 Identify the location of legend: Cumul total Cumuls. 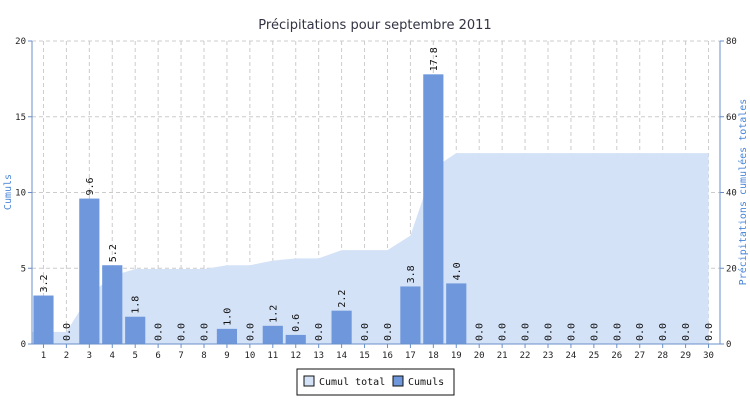
(375, 382).